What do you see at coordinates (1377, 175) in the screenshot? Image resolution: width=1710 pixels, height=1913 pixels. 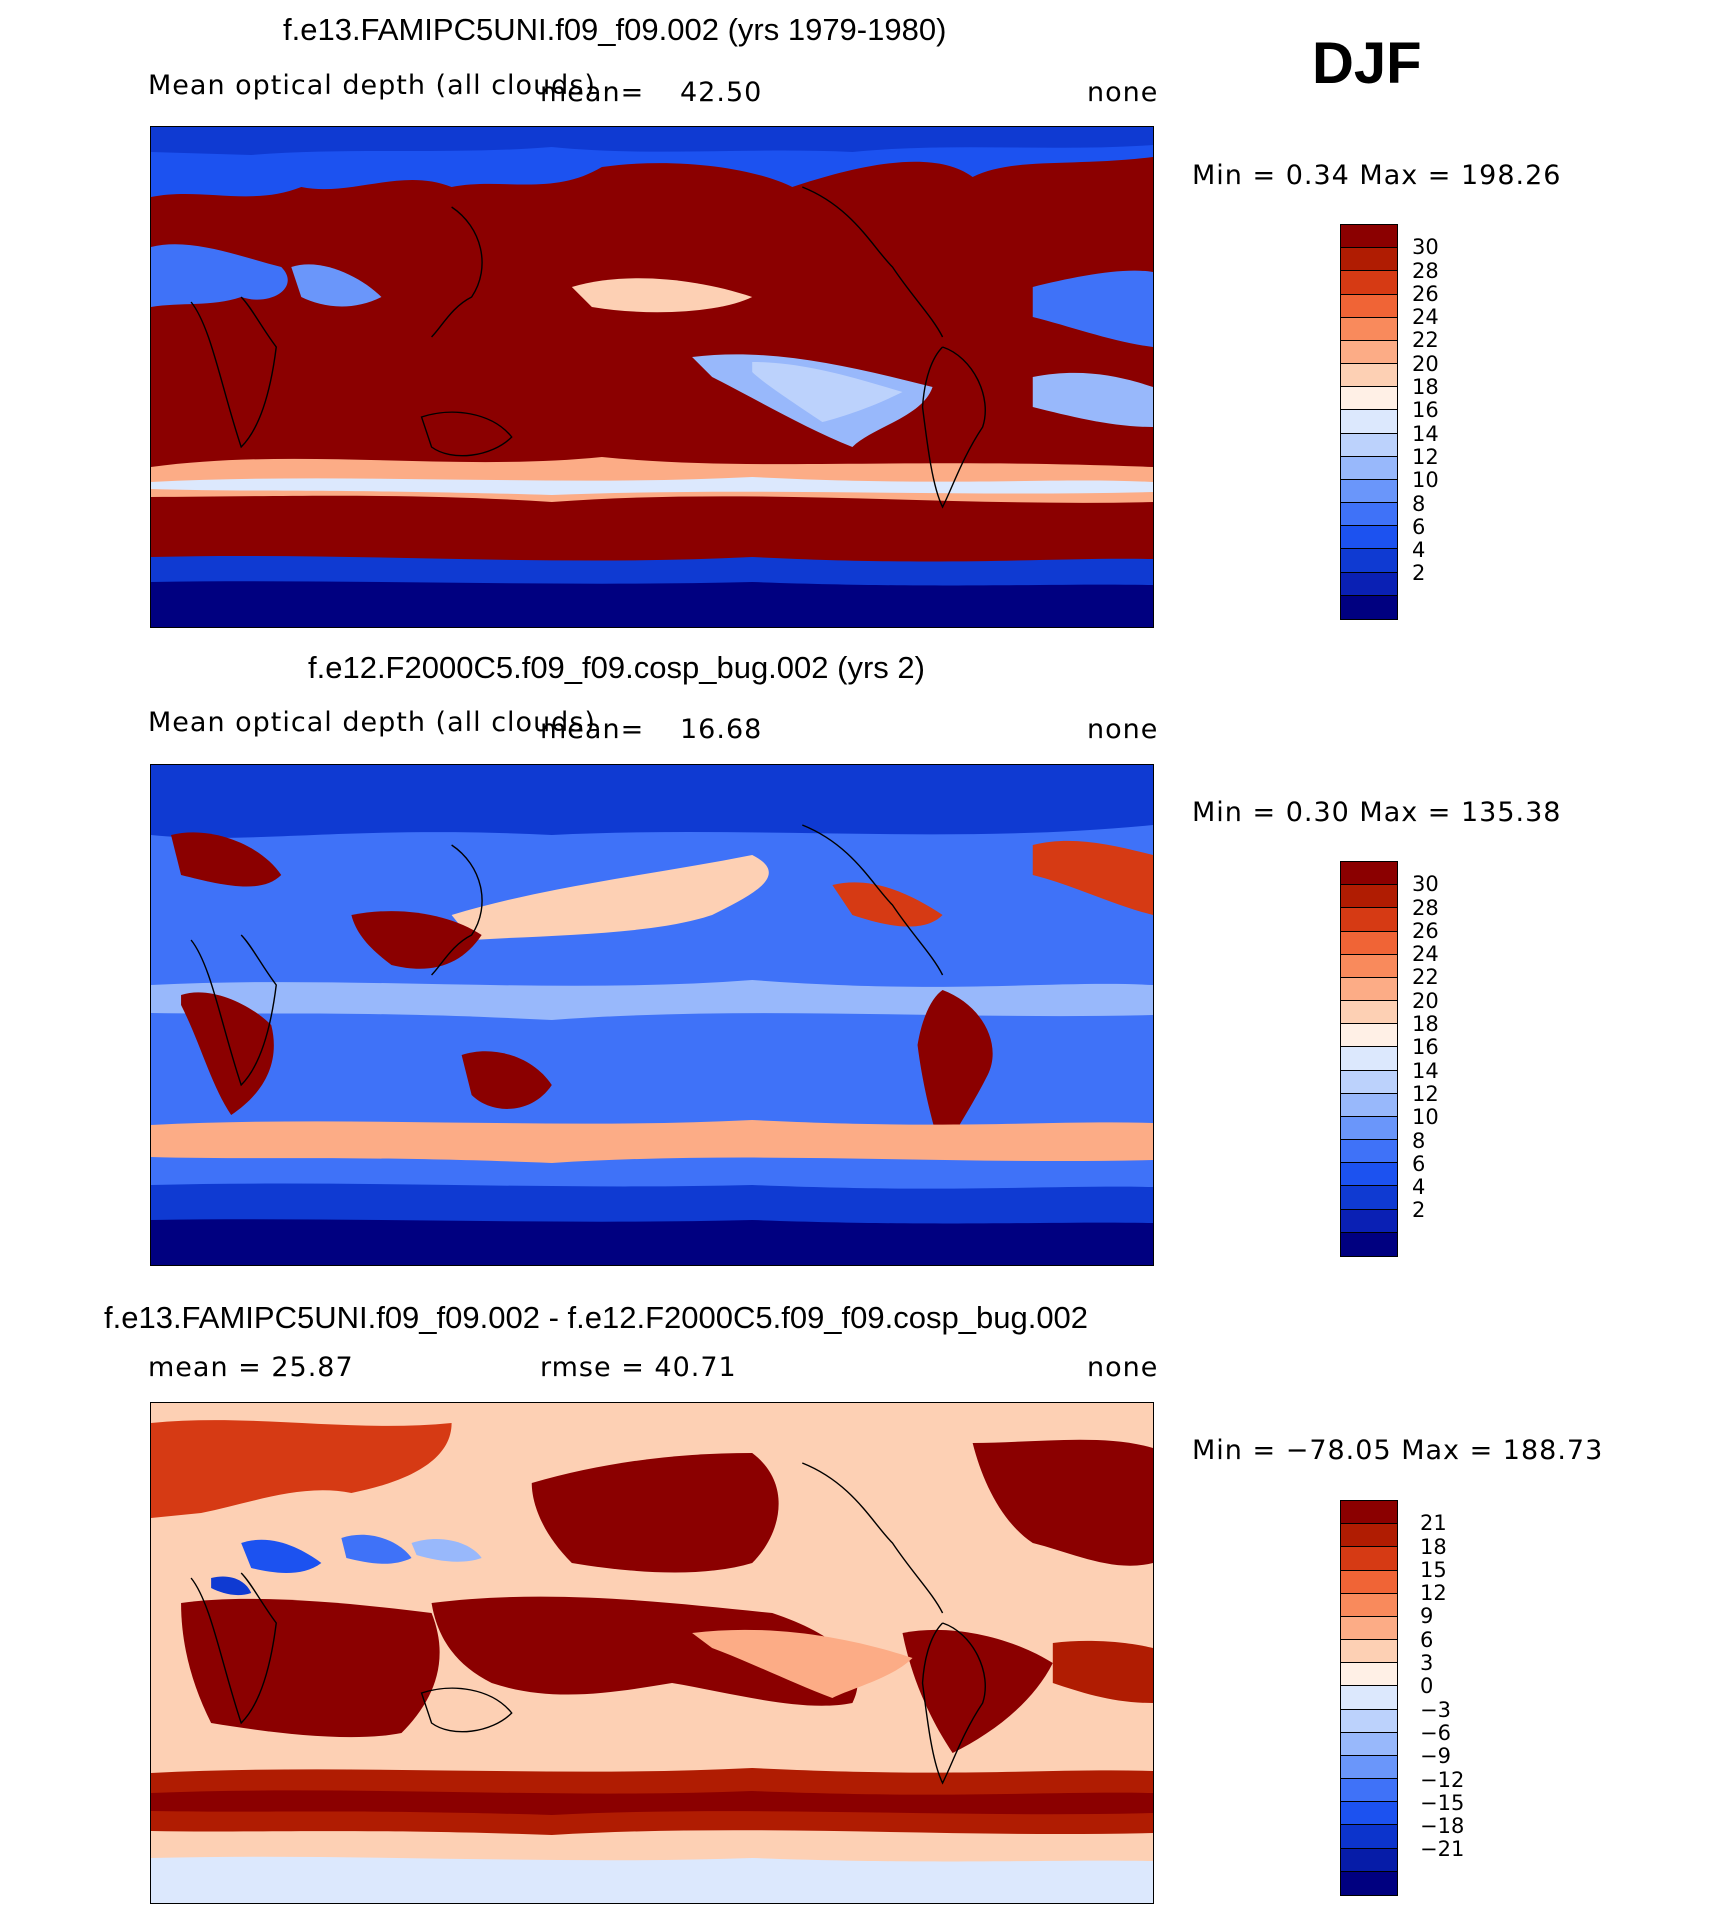 I see `panel-1-minmax: Min = 0.34 Max = 198.26` at bounding box center [1377, 175].